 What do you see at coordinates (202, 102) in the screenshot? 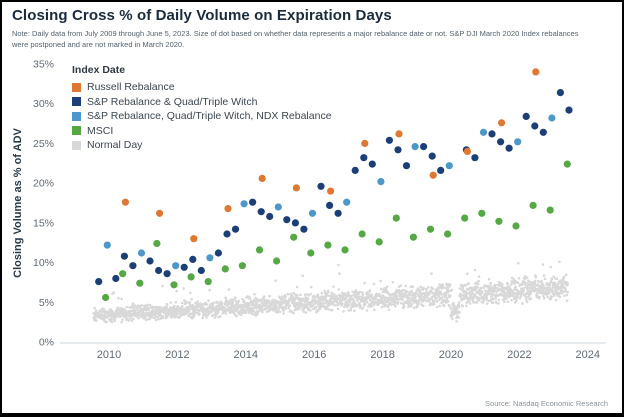
I see `legend-item-s-p-rebalance-quad-triple-witch: S&P Rebalance & Quad/Triple Witch` at bounding box center [202, 102].